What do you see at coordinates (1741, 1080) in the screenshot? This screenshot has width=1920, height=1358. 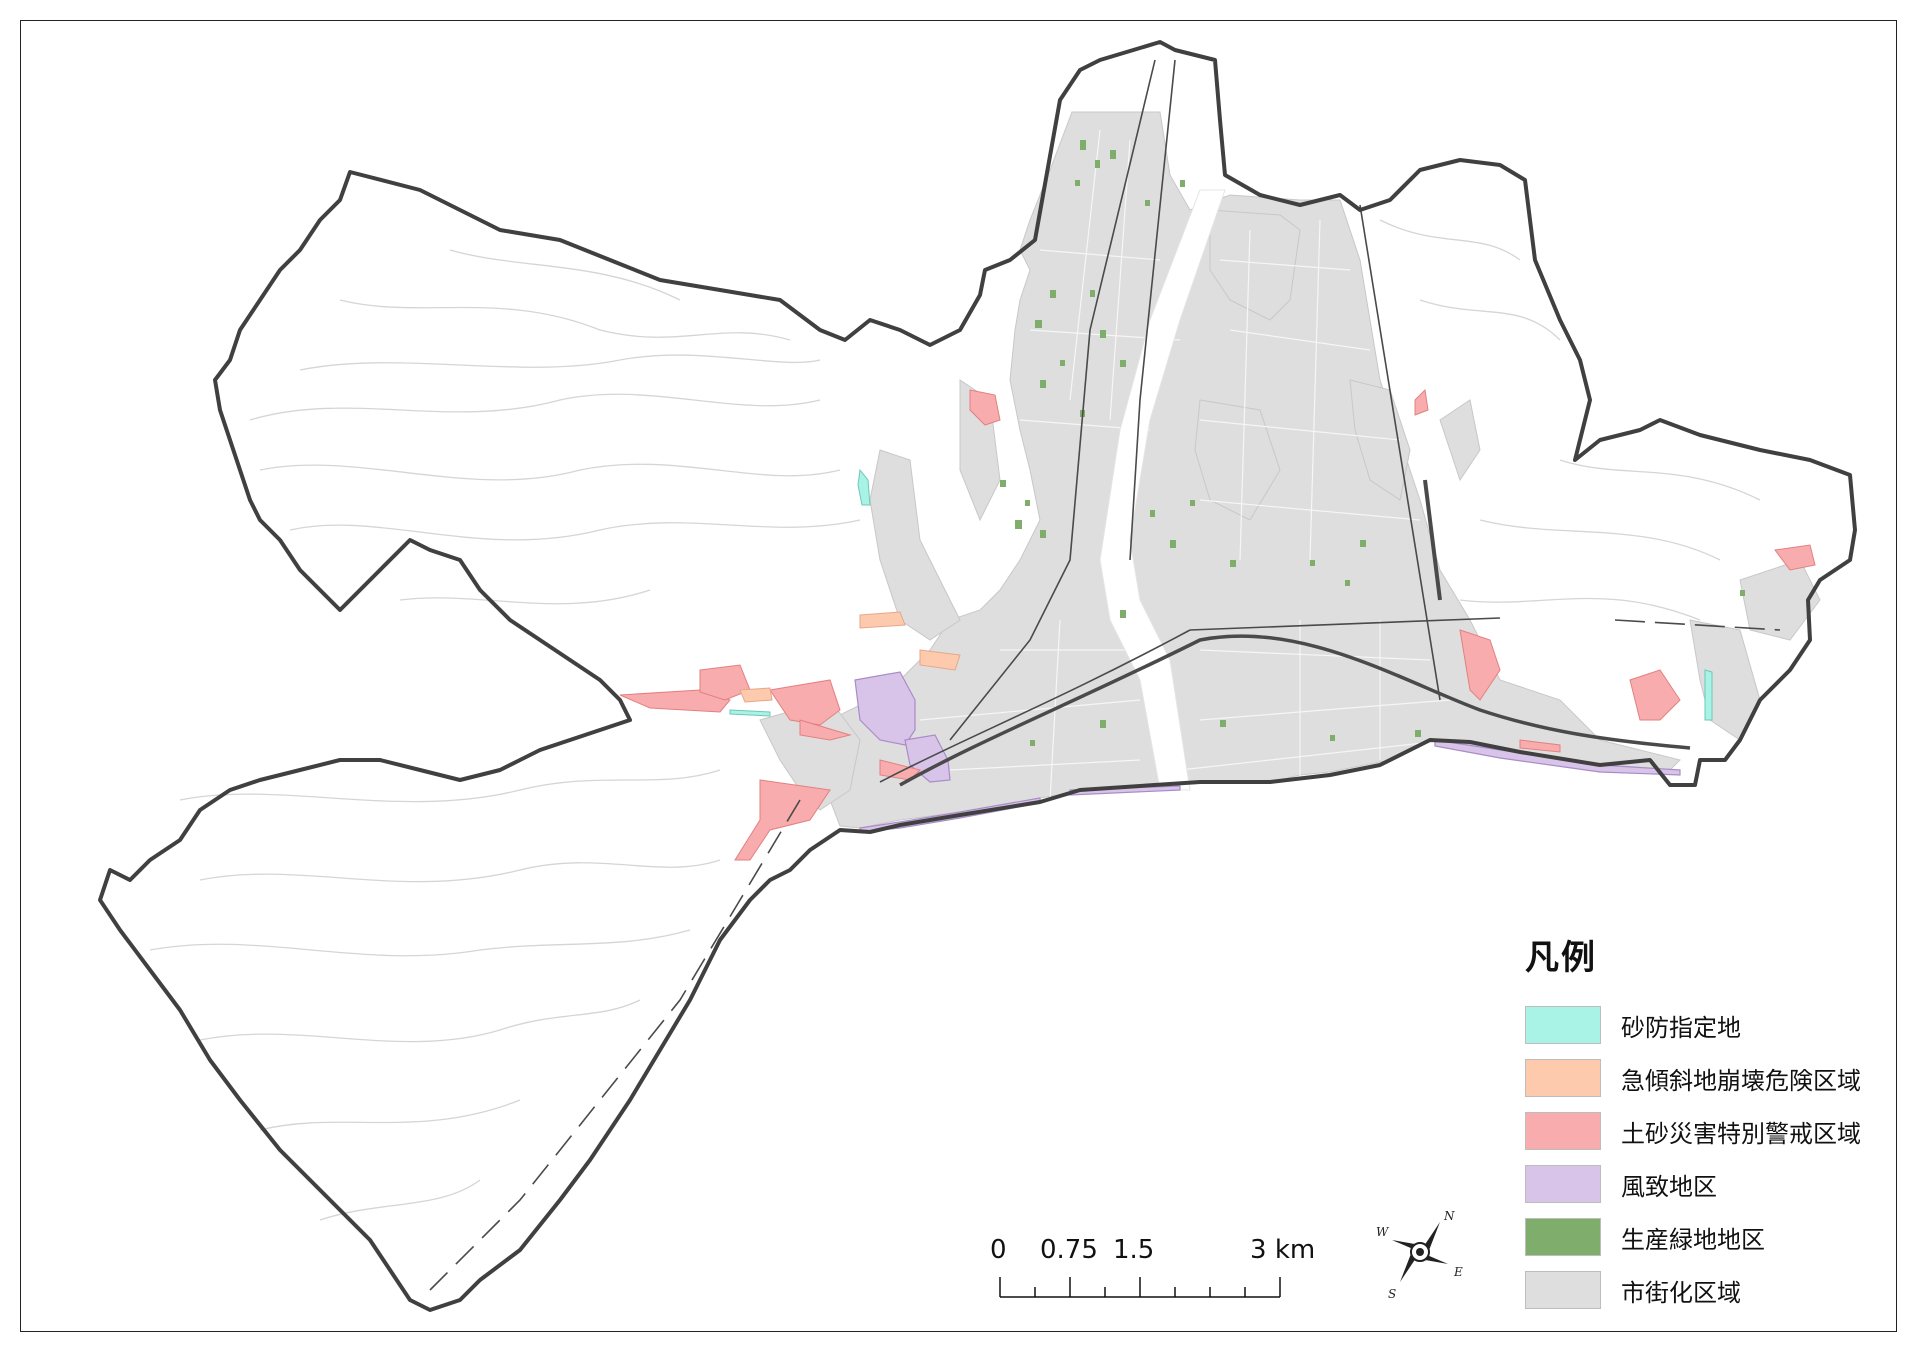 I see `legend-label: 急傾斜地崩壊危険区域` at bounding box center [1741, 1080].